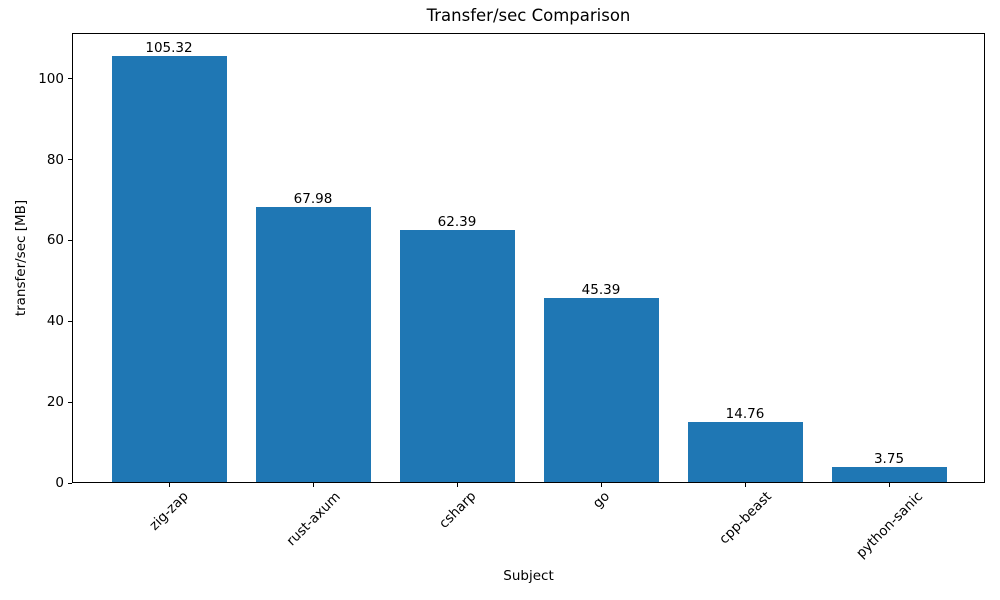 The image size is (1000, 600). Describe the element at coordinates (169, 48) in the screenshot. I see `bar-value-label: 105.32` at that location.